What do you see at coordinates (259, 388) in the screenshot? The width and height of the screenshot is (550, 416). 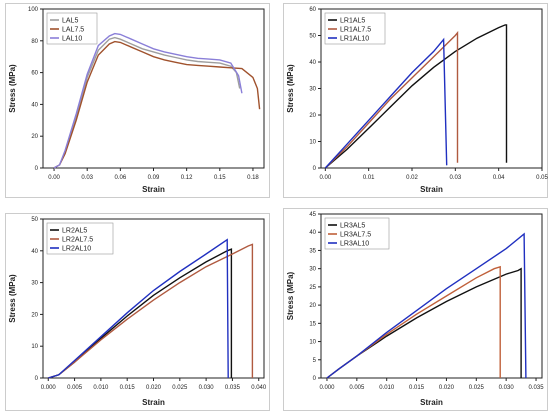 I see `x-tick-label: 0.040` at bounding box center [259, 388].